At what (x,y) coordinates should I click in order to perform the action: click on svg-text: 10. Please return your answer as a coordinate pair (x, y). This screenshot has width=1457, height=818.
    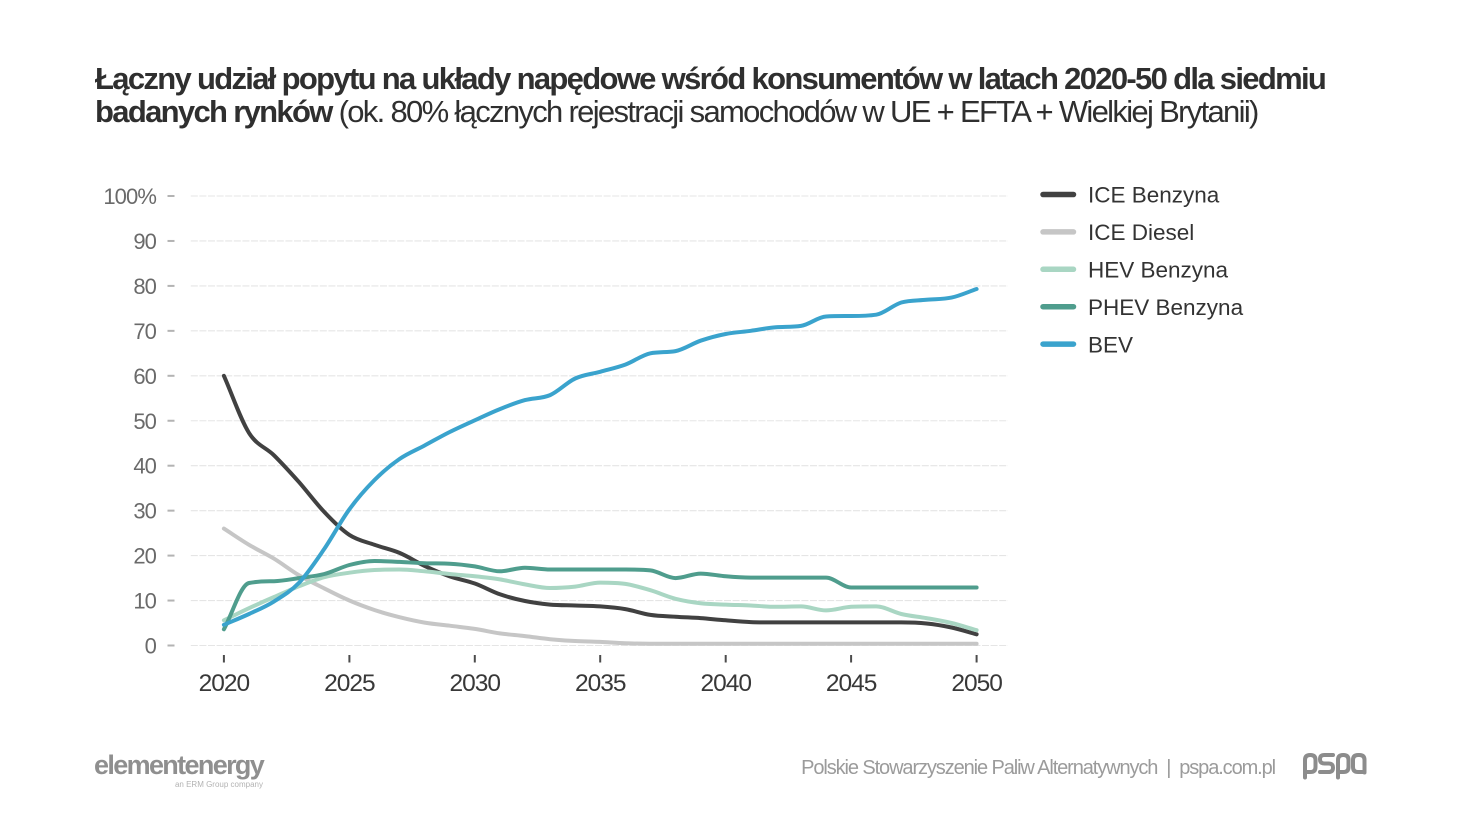
    Looking at the image, I should click on (144, 601).